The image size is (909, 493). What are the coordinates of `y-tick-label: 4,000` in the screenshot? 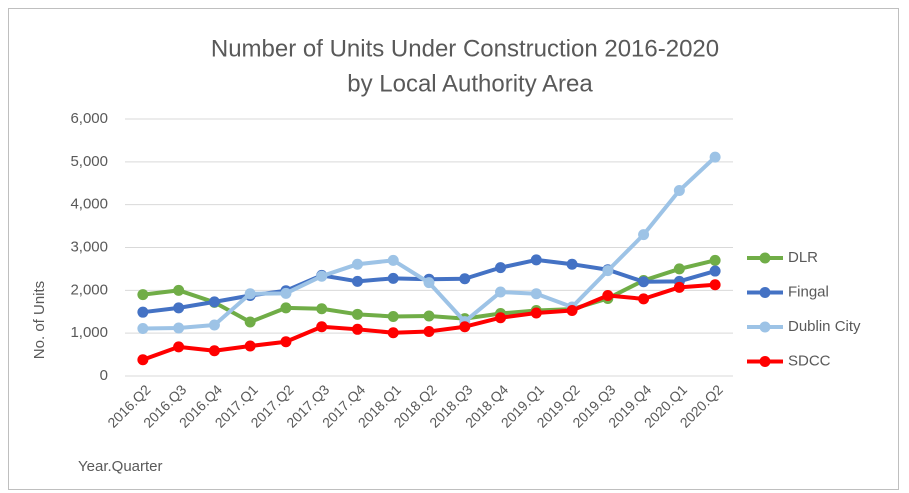 It's located at (89, 204).